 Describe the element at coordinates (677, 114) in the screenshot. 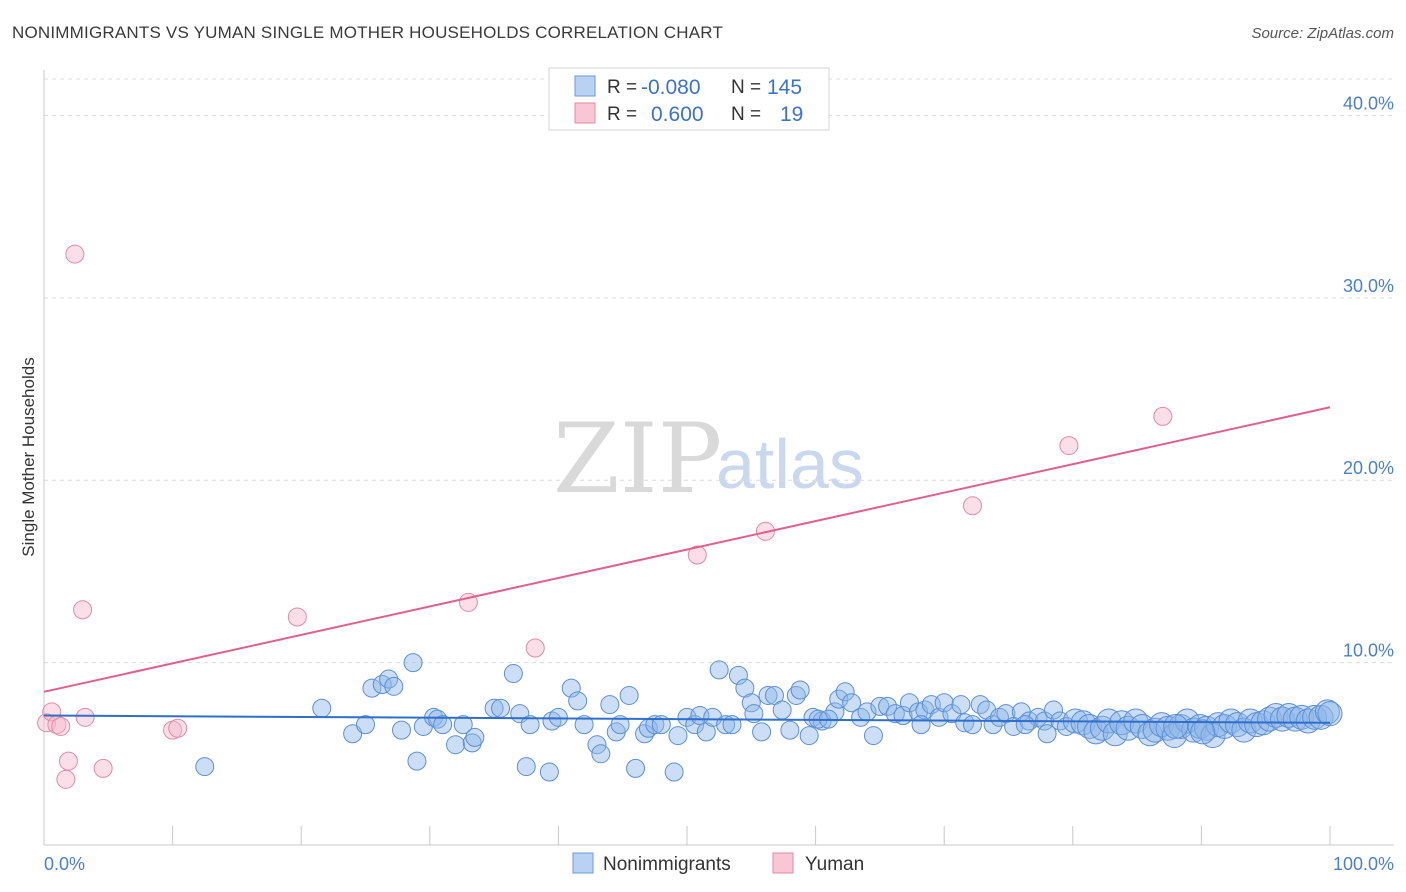

I see `legend-r-value-2: 0.600` at that location.